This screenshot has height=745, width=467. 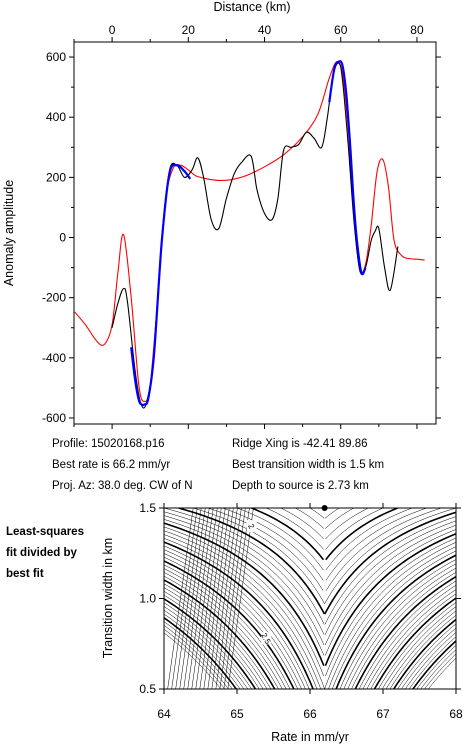 What do you see at coordinates (112, 30) in the screenshot?
I see `x-tick-label: 0` at bounding box center [112, 30].